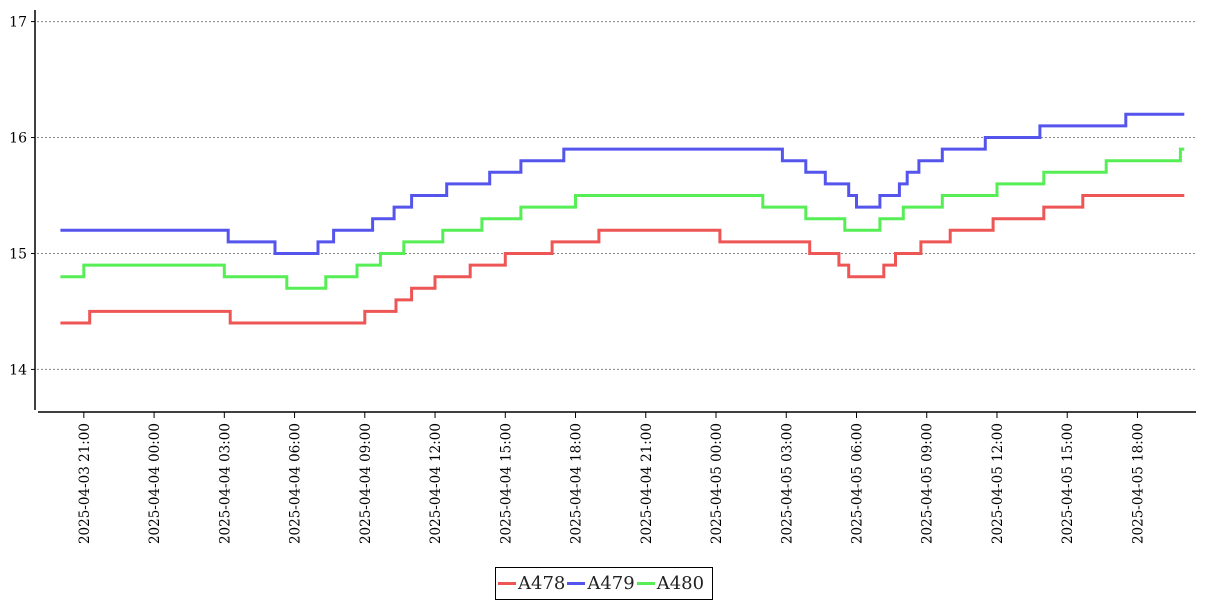  Describe the element at coordinates (717, 483) in the screenshot. I see `x-tick-label: 2025-04-05 00:00` at that location.